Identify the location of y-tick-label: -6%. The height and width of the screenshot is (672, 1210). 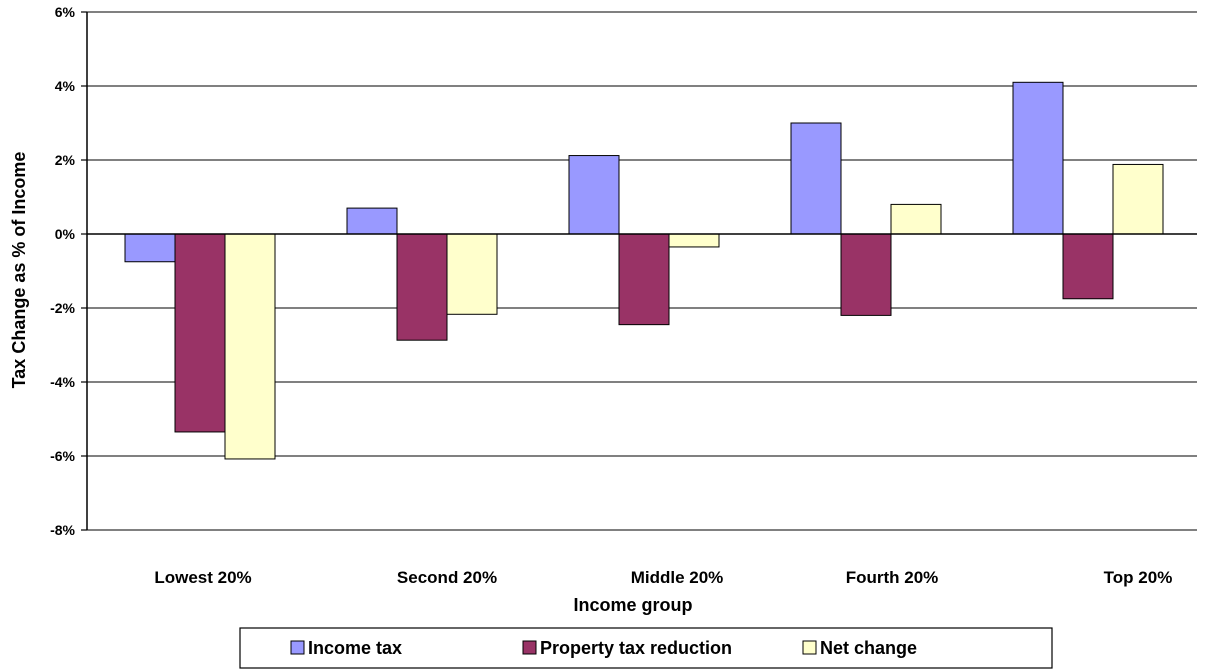
(62, 456).